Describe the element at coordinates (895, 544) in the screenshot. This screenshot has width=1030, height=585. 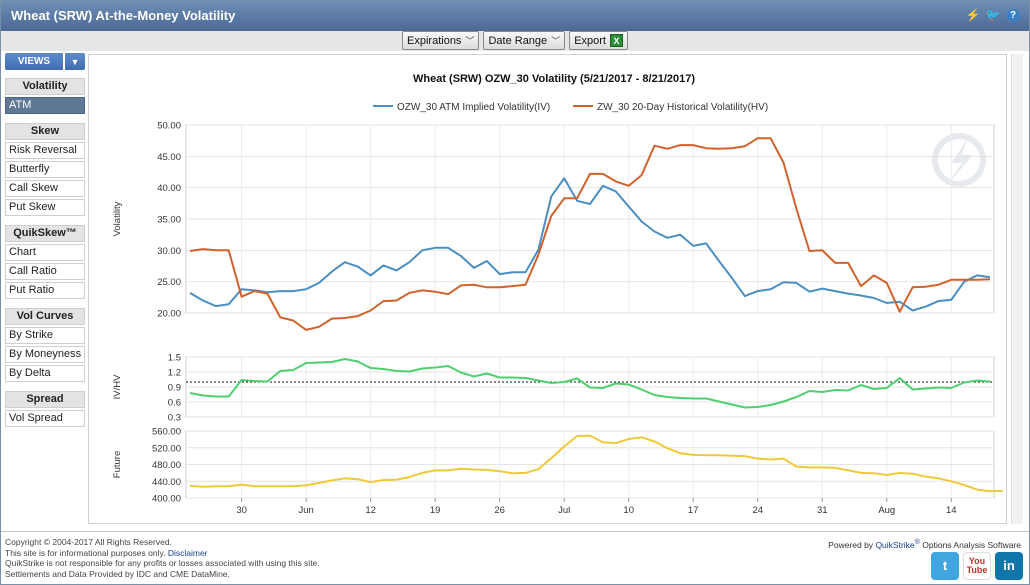
I see `brand-name: QuikStrike` at that location.